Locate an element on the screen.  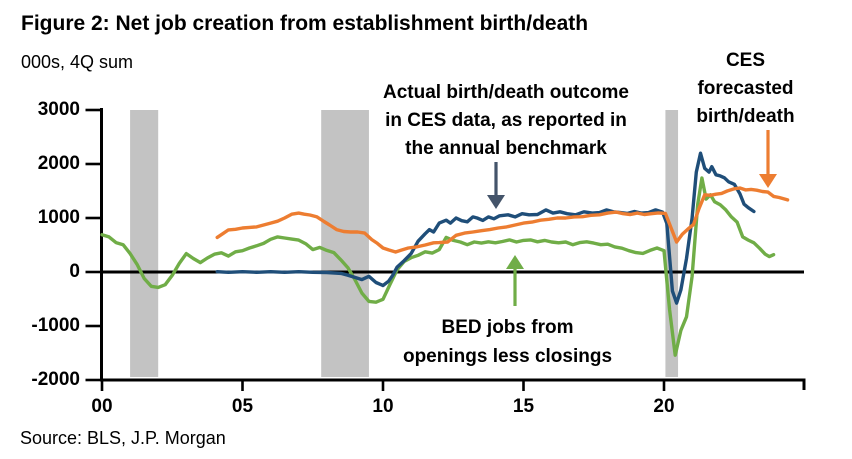
y-tick-label: -1000 is located at coordinates (55, 325).